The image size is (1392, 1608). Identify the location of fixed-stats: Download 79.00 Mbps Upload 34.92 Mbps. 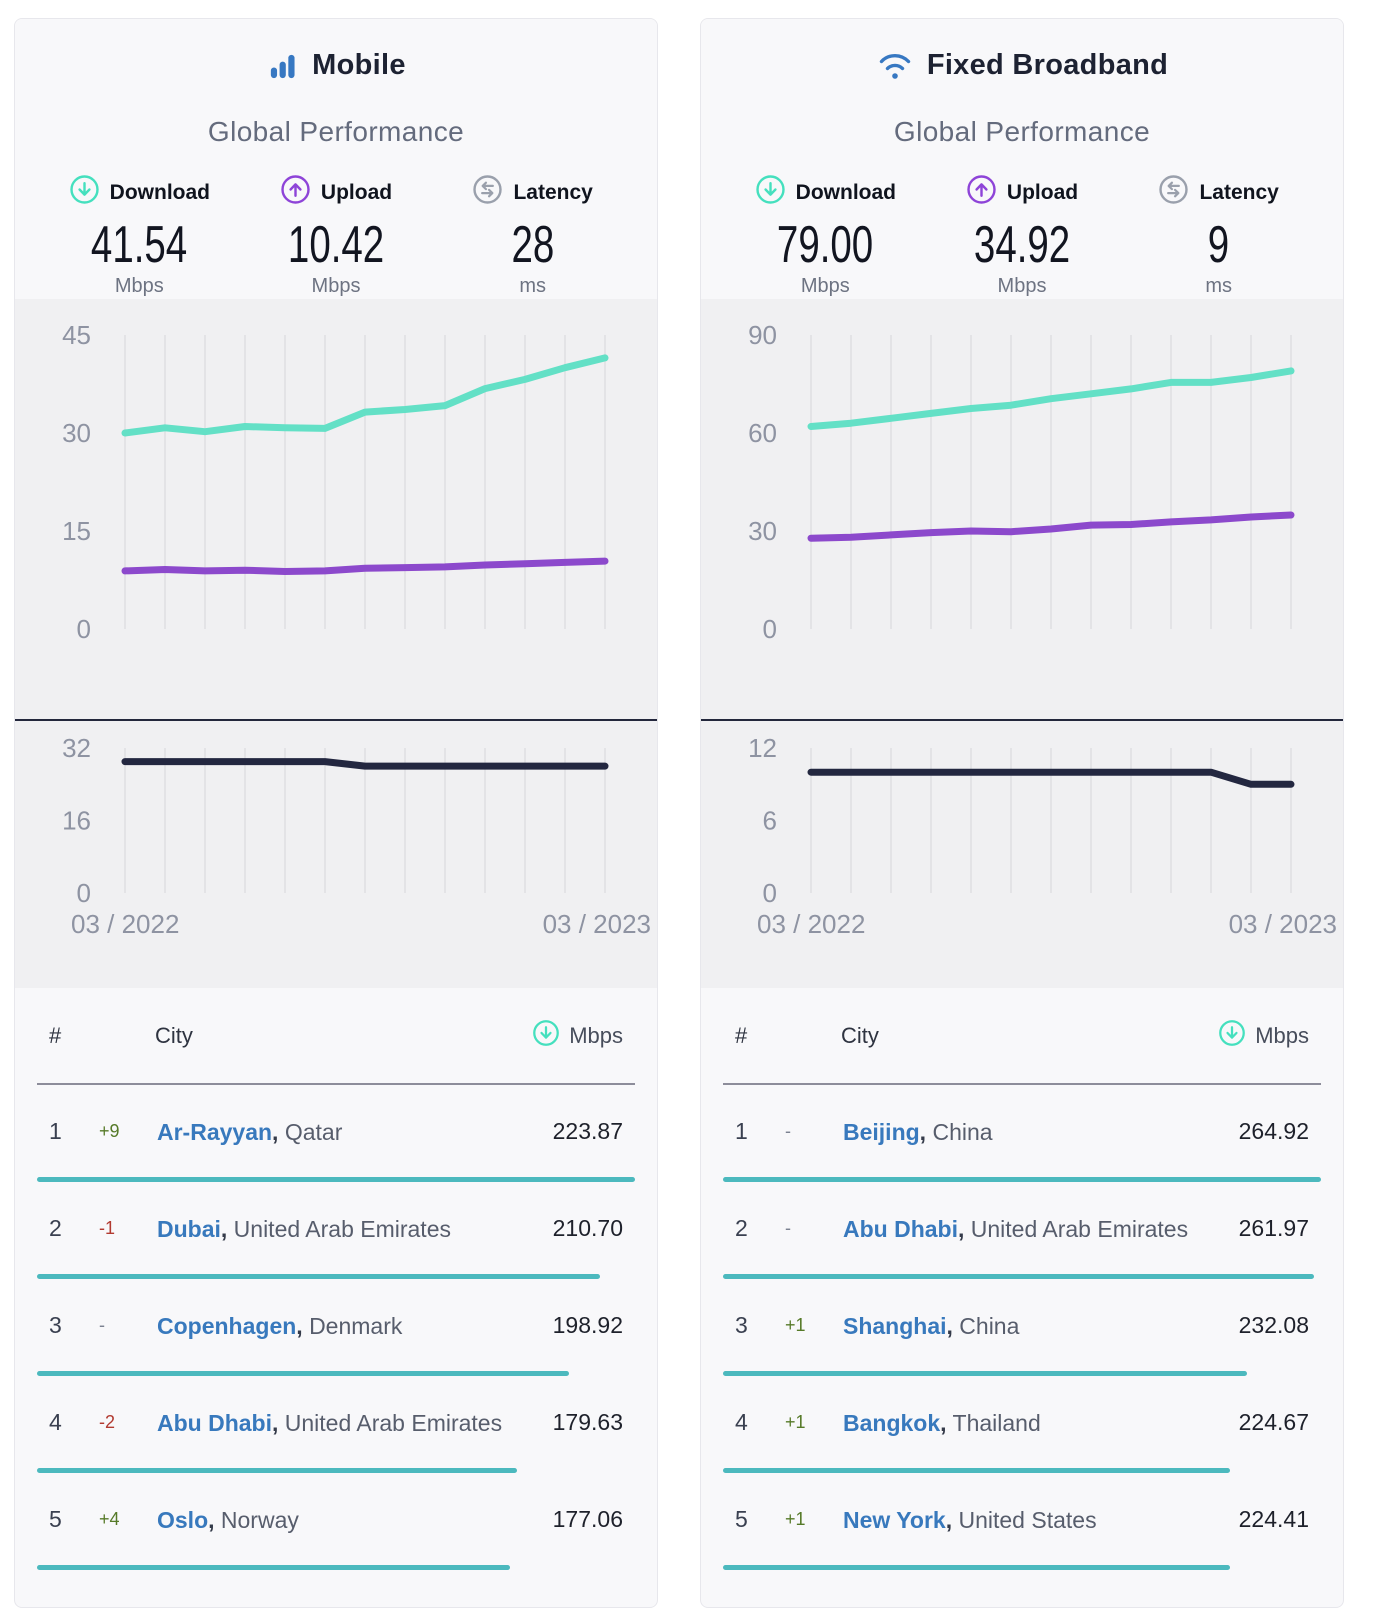
(1022, 236).